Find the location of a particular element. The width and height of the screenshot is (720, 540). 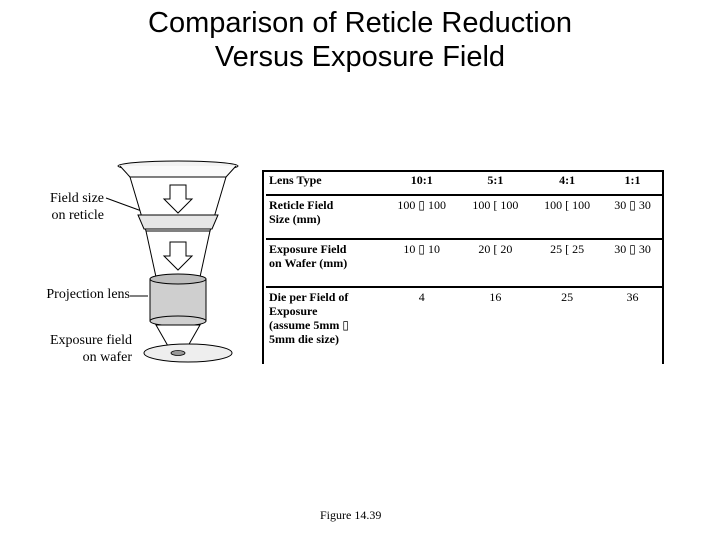

reticle-label: Field size on reticle is located at coordinates (62, 207).